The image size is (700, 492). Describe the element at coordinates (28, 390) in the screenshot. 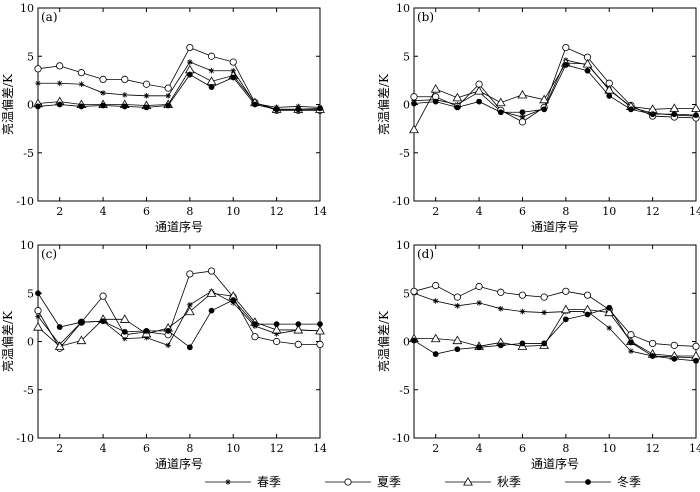

I see `y-tick-label: -5` at that location.